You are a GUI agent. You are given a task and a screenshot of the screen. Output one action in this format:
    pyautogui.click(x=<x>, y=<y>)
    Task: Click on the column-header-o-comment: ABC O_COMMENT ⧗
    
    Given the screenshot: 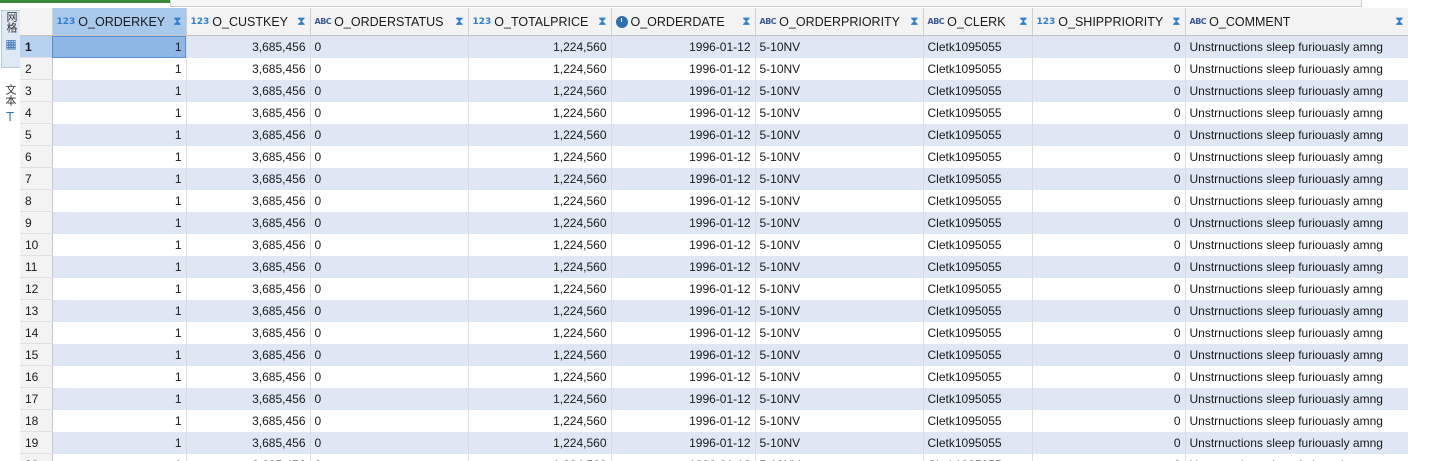 What is the action you would take?
    pyautogui.click(x=1296, y=22)
    